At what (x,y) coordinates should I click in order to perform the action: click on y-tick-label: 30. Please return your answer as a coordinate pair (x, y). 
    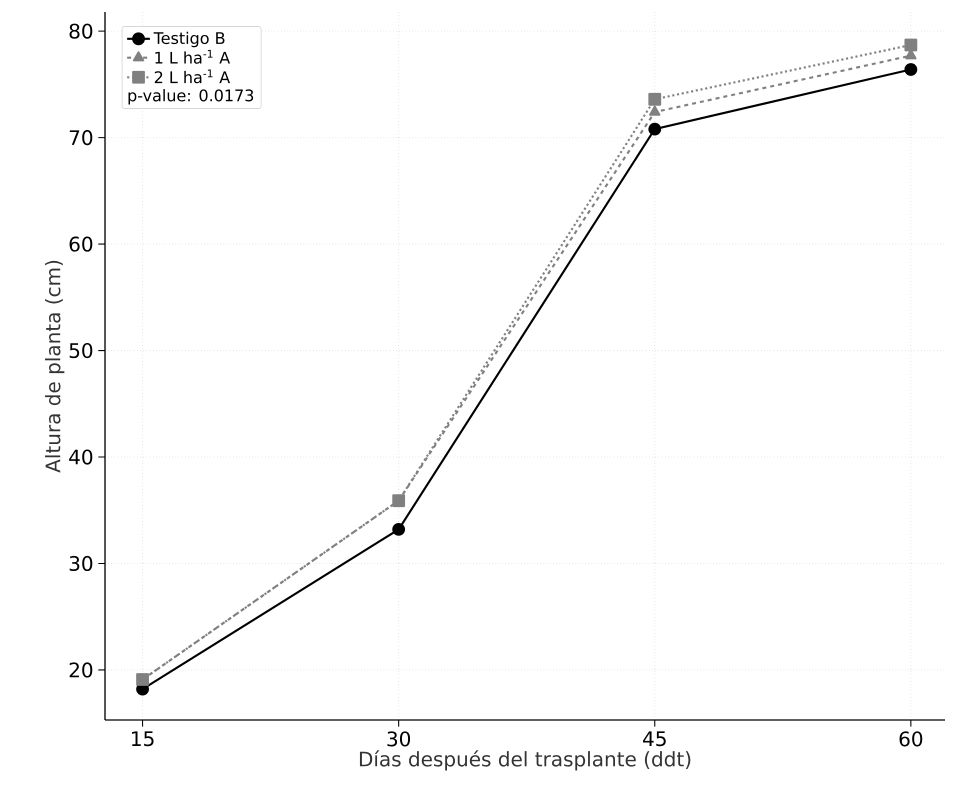
    Looking at the image, I should click on (81, 564).